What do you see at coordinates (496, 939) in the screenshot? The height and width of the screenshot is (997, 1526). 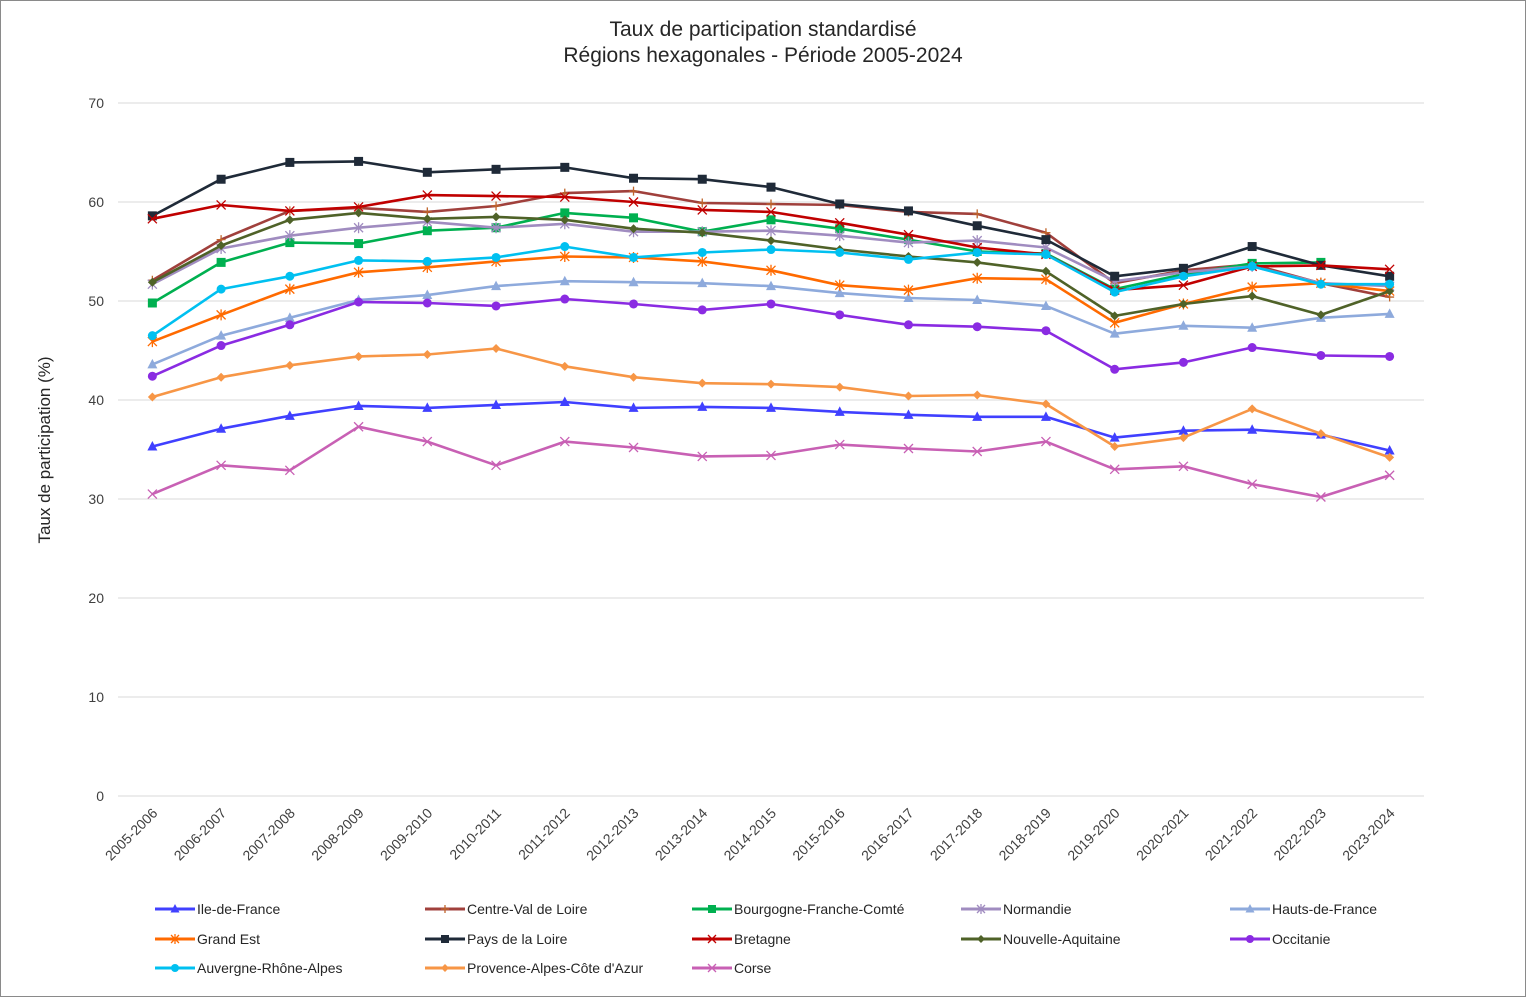 I see `legend-item: Pays de la Loire` at bounding box center [496, 939].